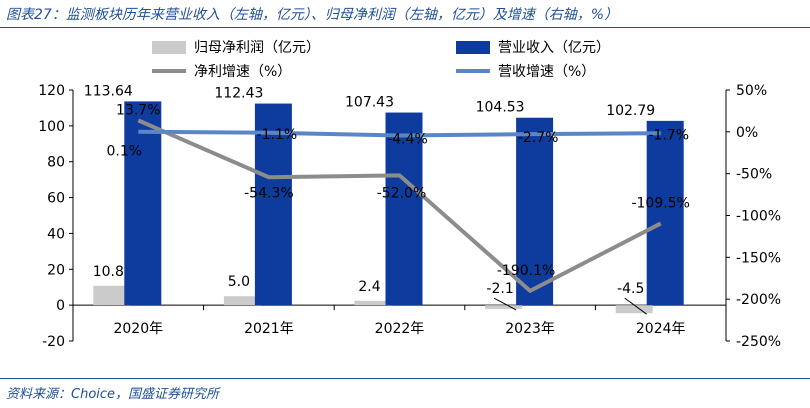  I want to click on legend-label: 净利增速（%）, so click(242, 72).